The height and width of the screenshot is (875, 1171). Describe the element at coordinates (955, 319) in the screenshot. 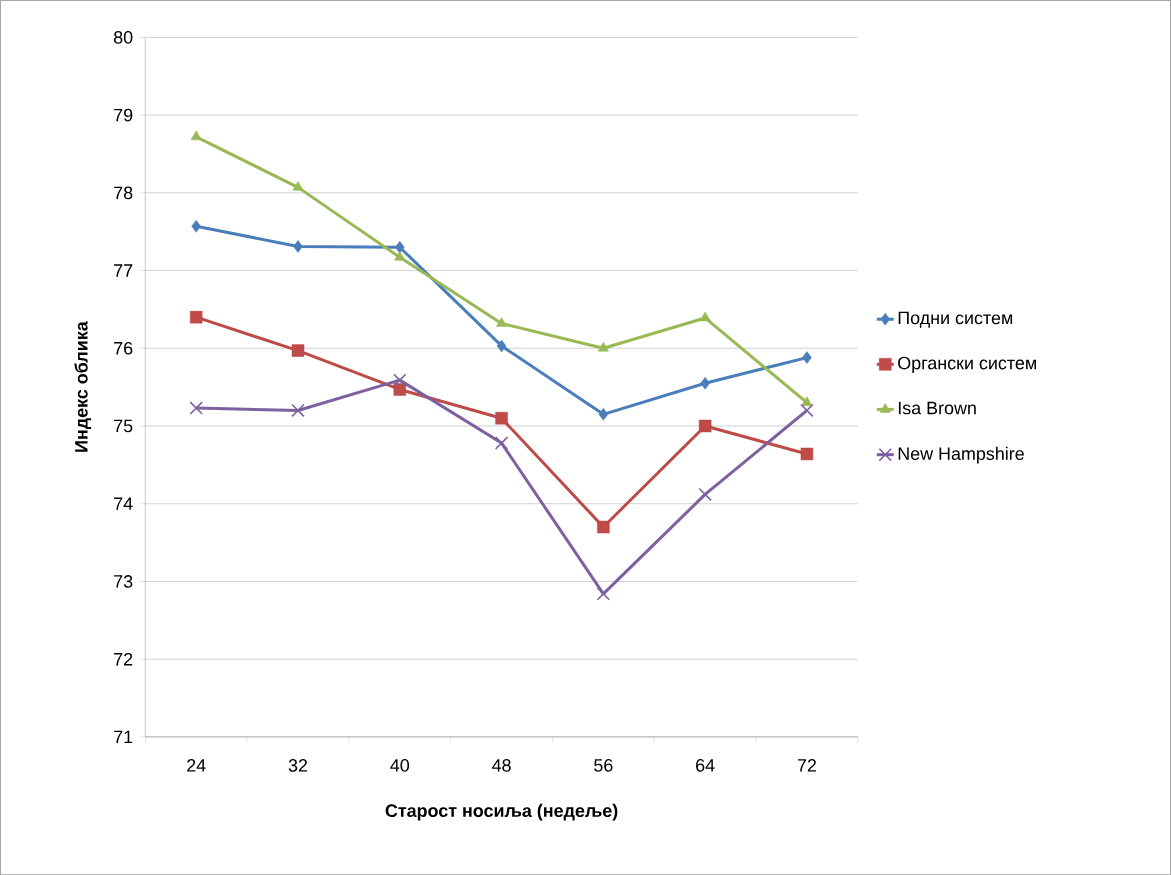

I see `legend-label: Подни систем` at that location.